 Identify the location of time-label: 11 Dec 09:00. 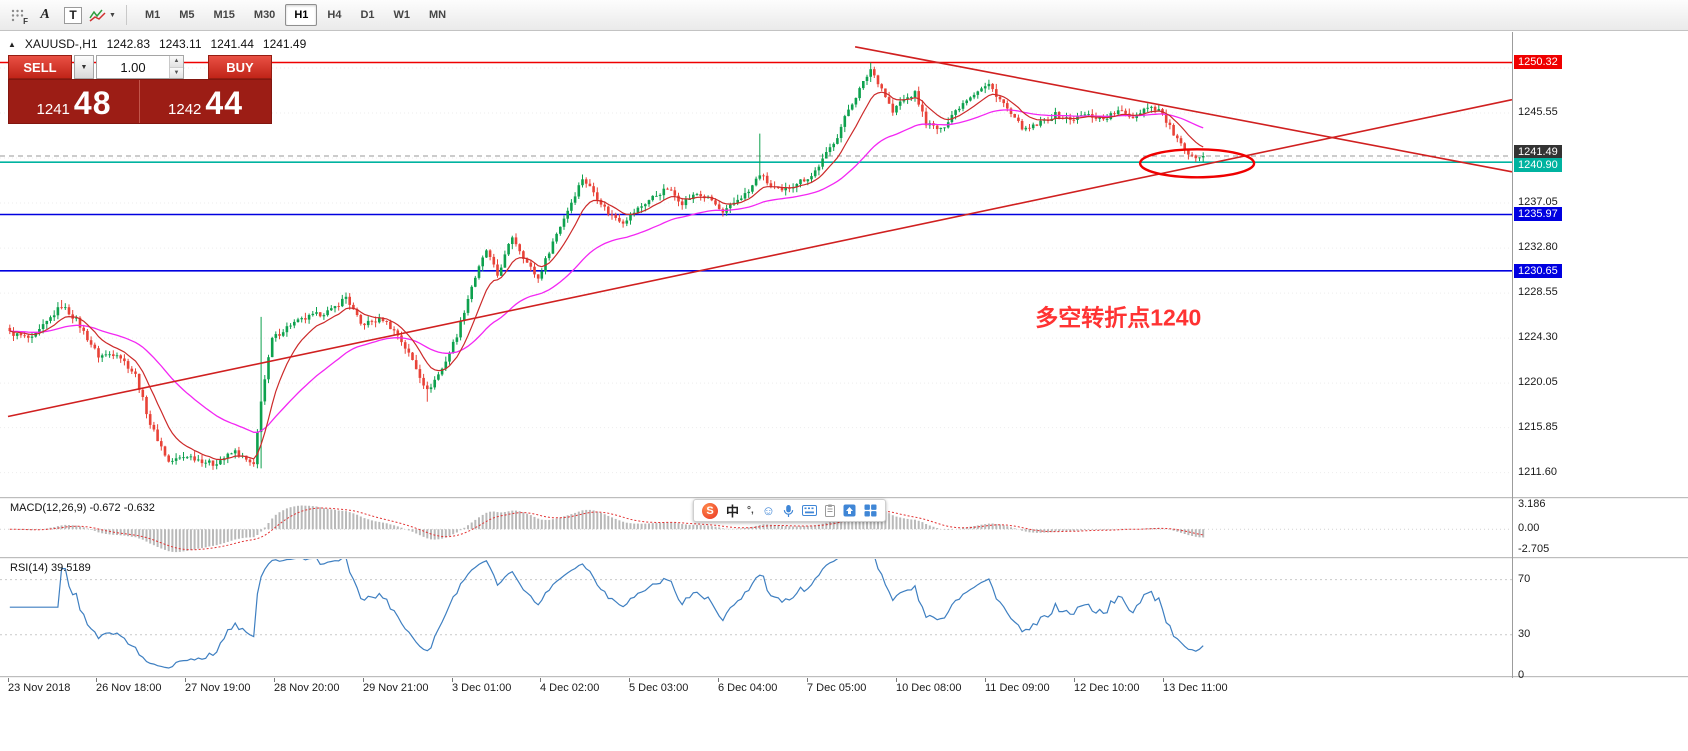
(1017, 688).